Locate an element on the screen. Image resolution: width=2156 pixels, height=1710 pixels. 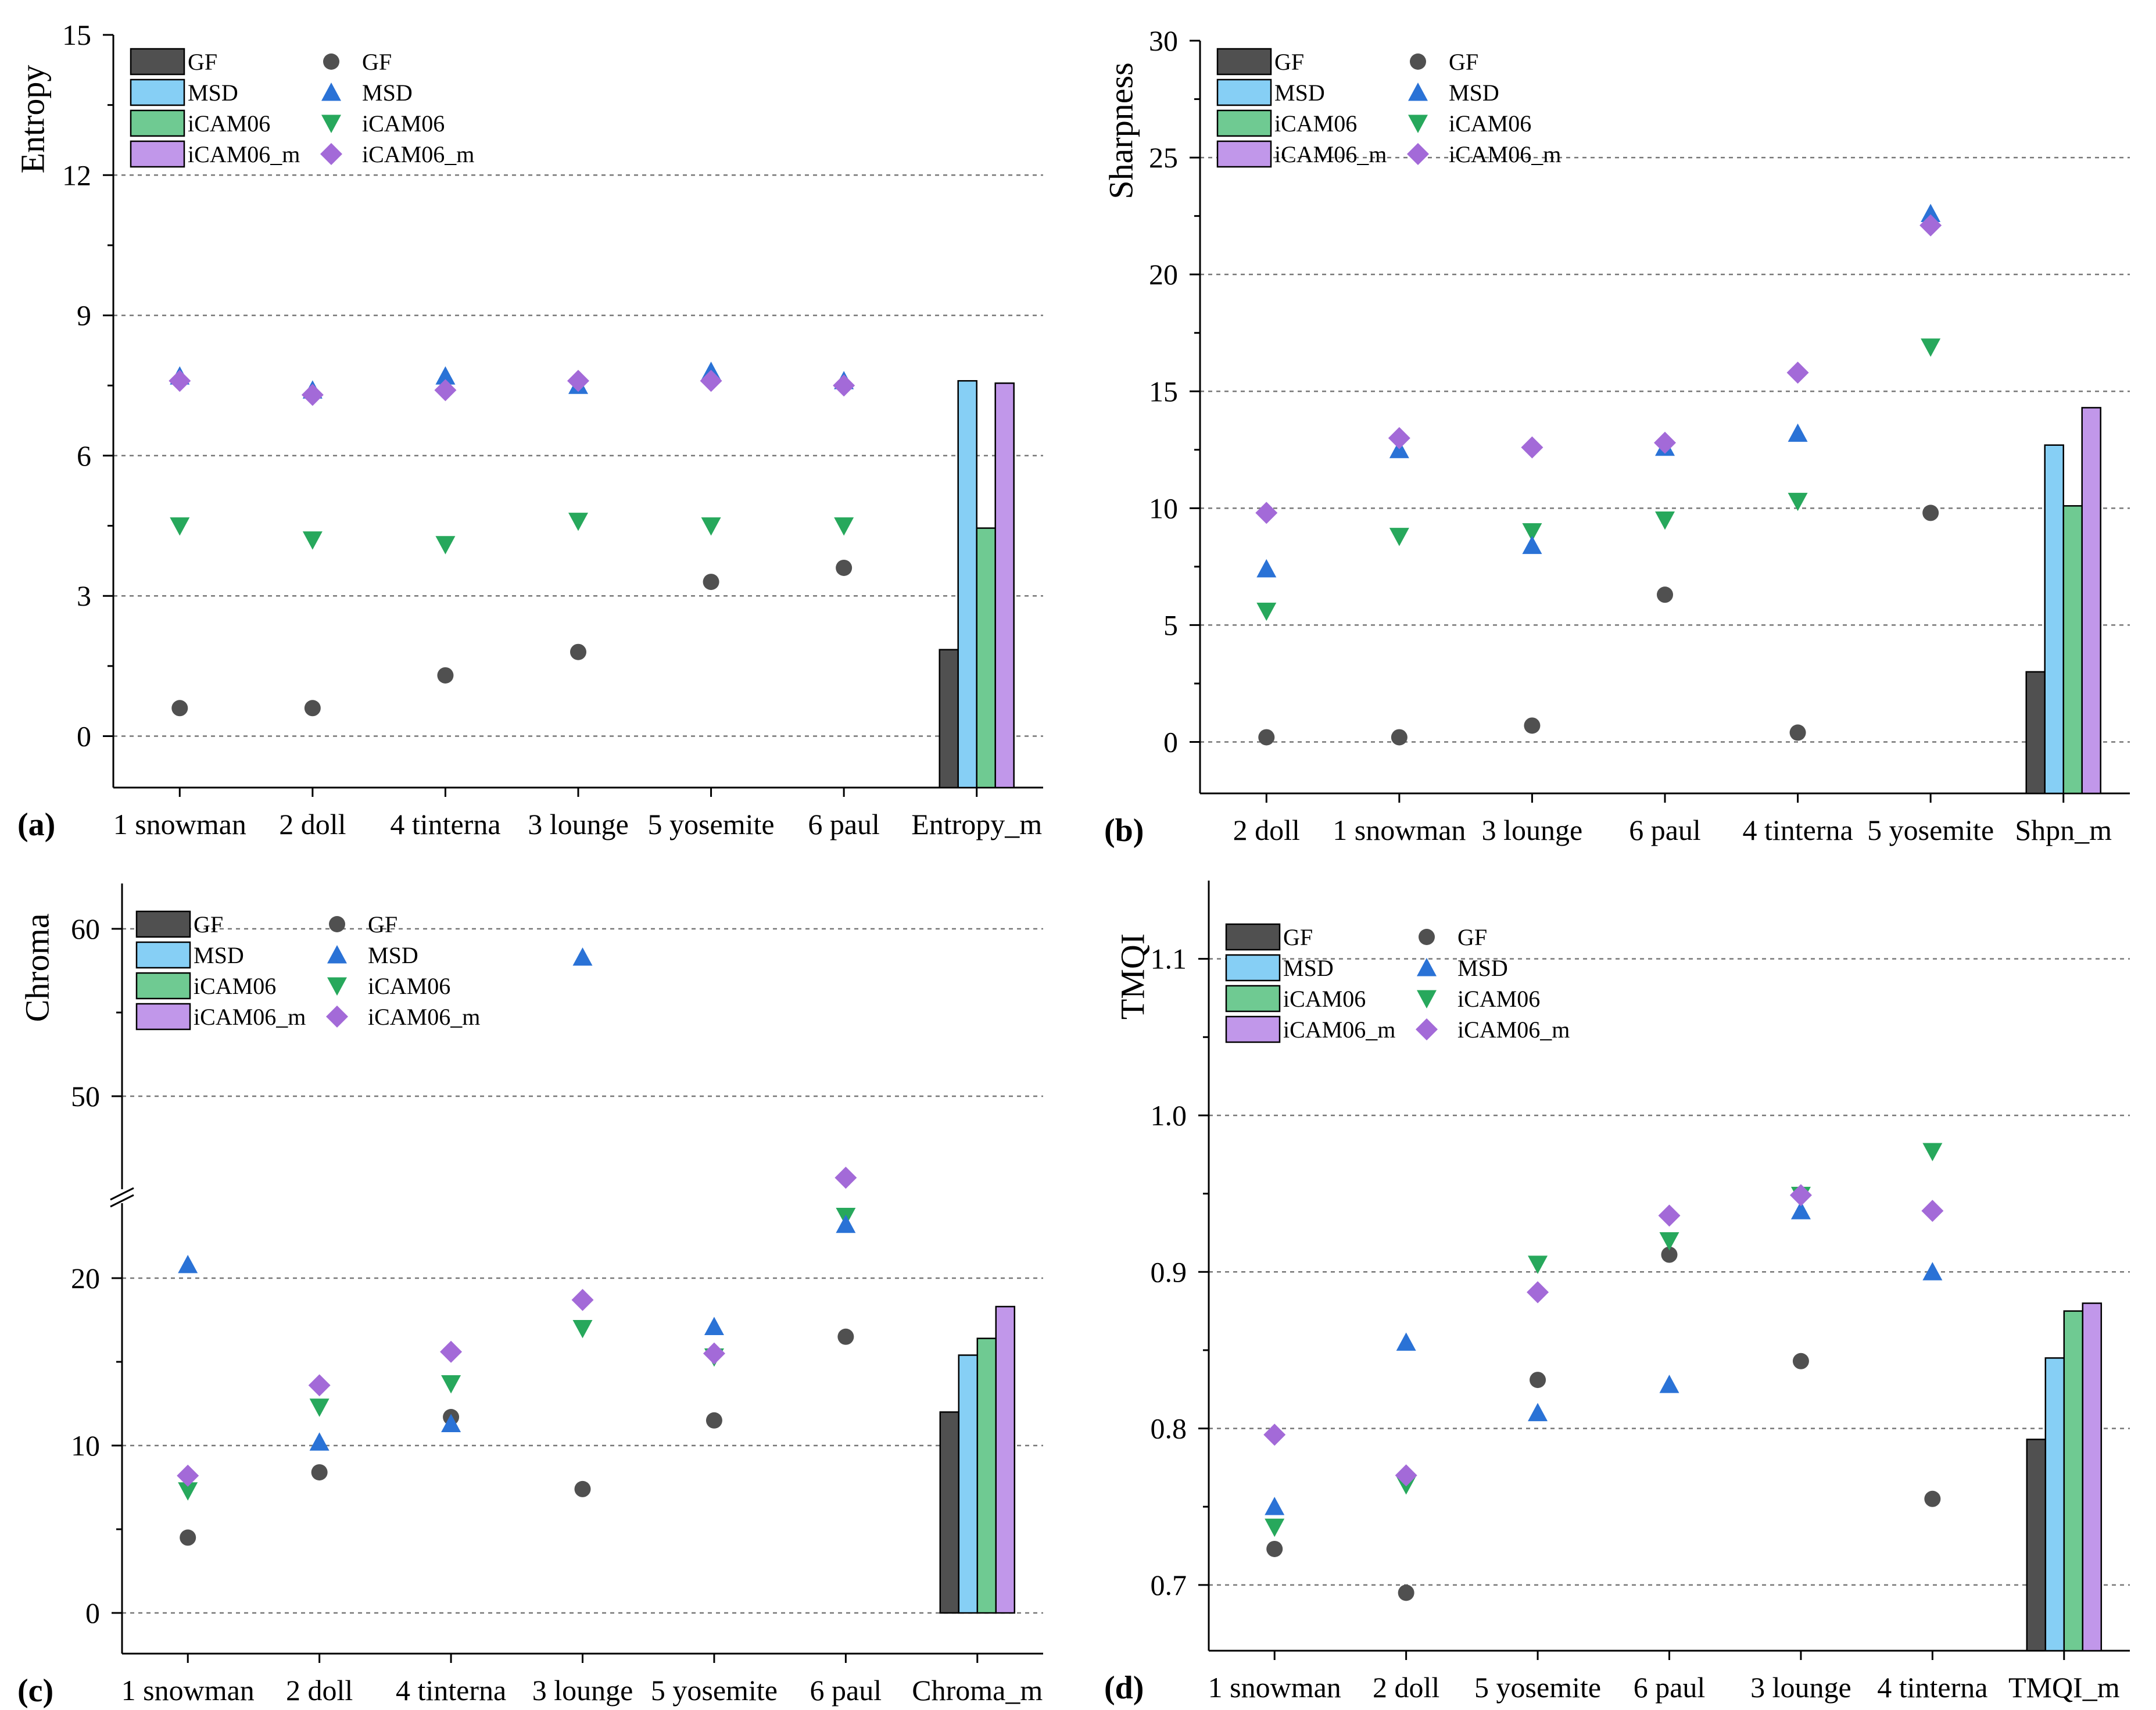
y-tick-label: 0.8 is located at coordinates (1169, 1428).